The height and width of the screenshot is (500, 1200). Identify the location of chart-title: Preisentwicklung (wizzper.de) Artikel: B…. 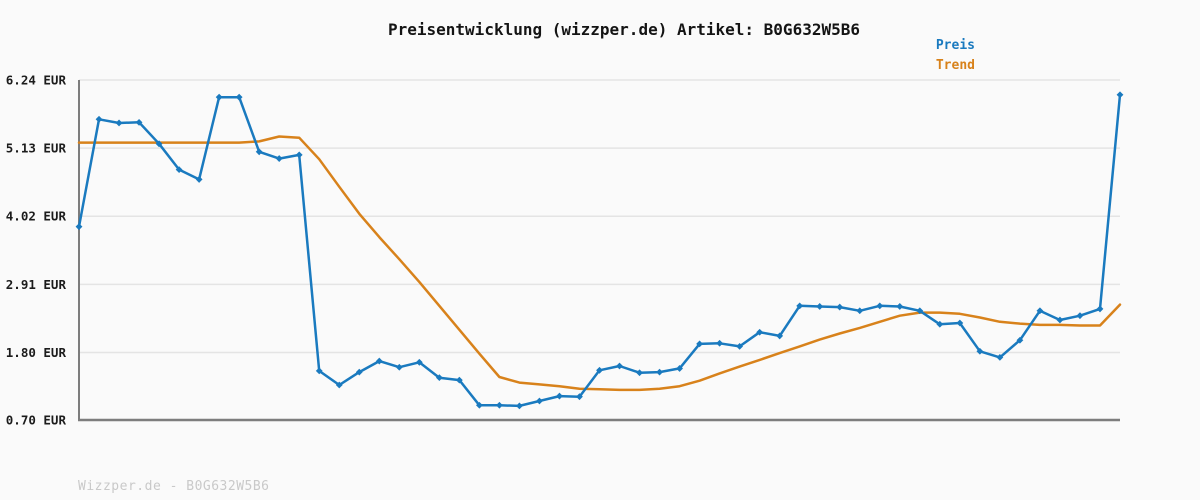
(623, 29).